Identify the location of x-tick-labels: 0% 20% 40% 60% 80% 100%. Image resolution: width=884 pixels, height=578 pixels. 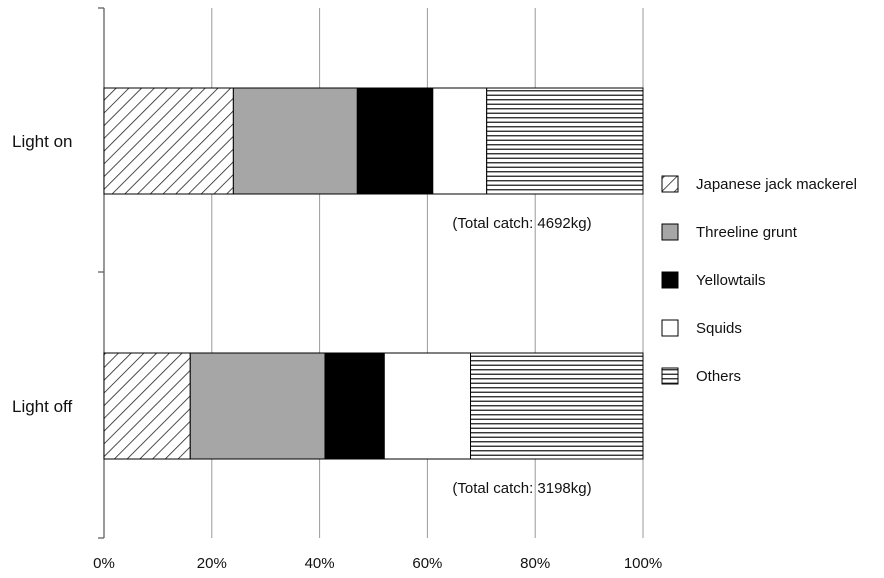
(377, 563).